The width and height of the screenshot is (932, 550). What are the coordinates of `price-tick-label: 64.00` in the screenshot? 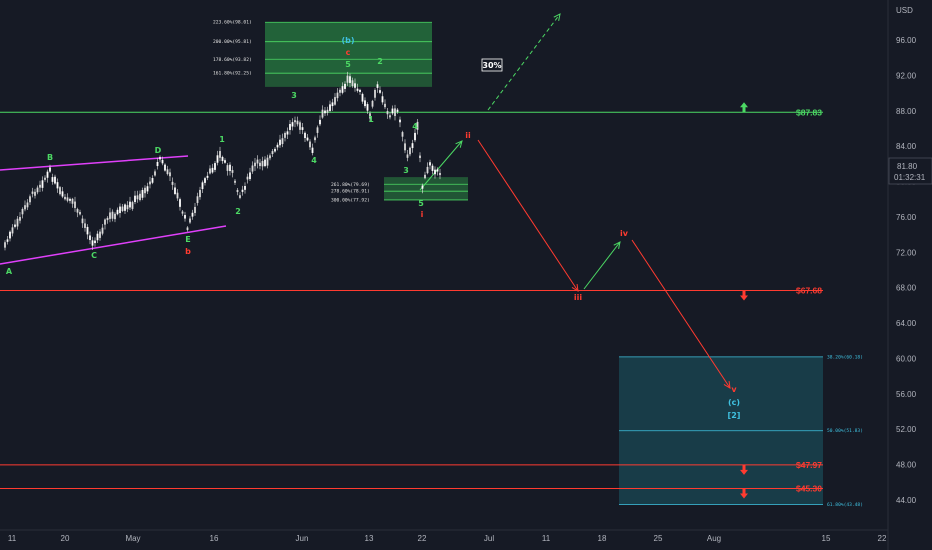 It's located at (906, 323).